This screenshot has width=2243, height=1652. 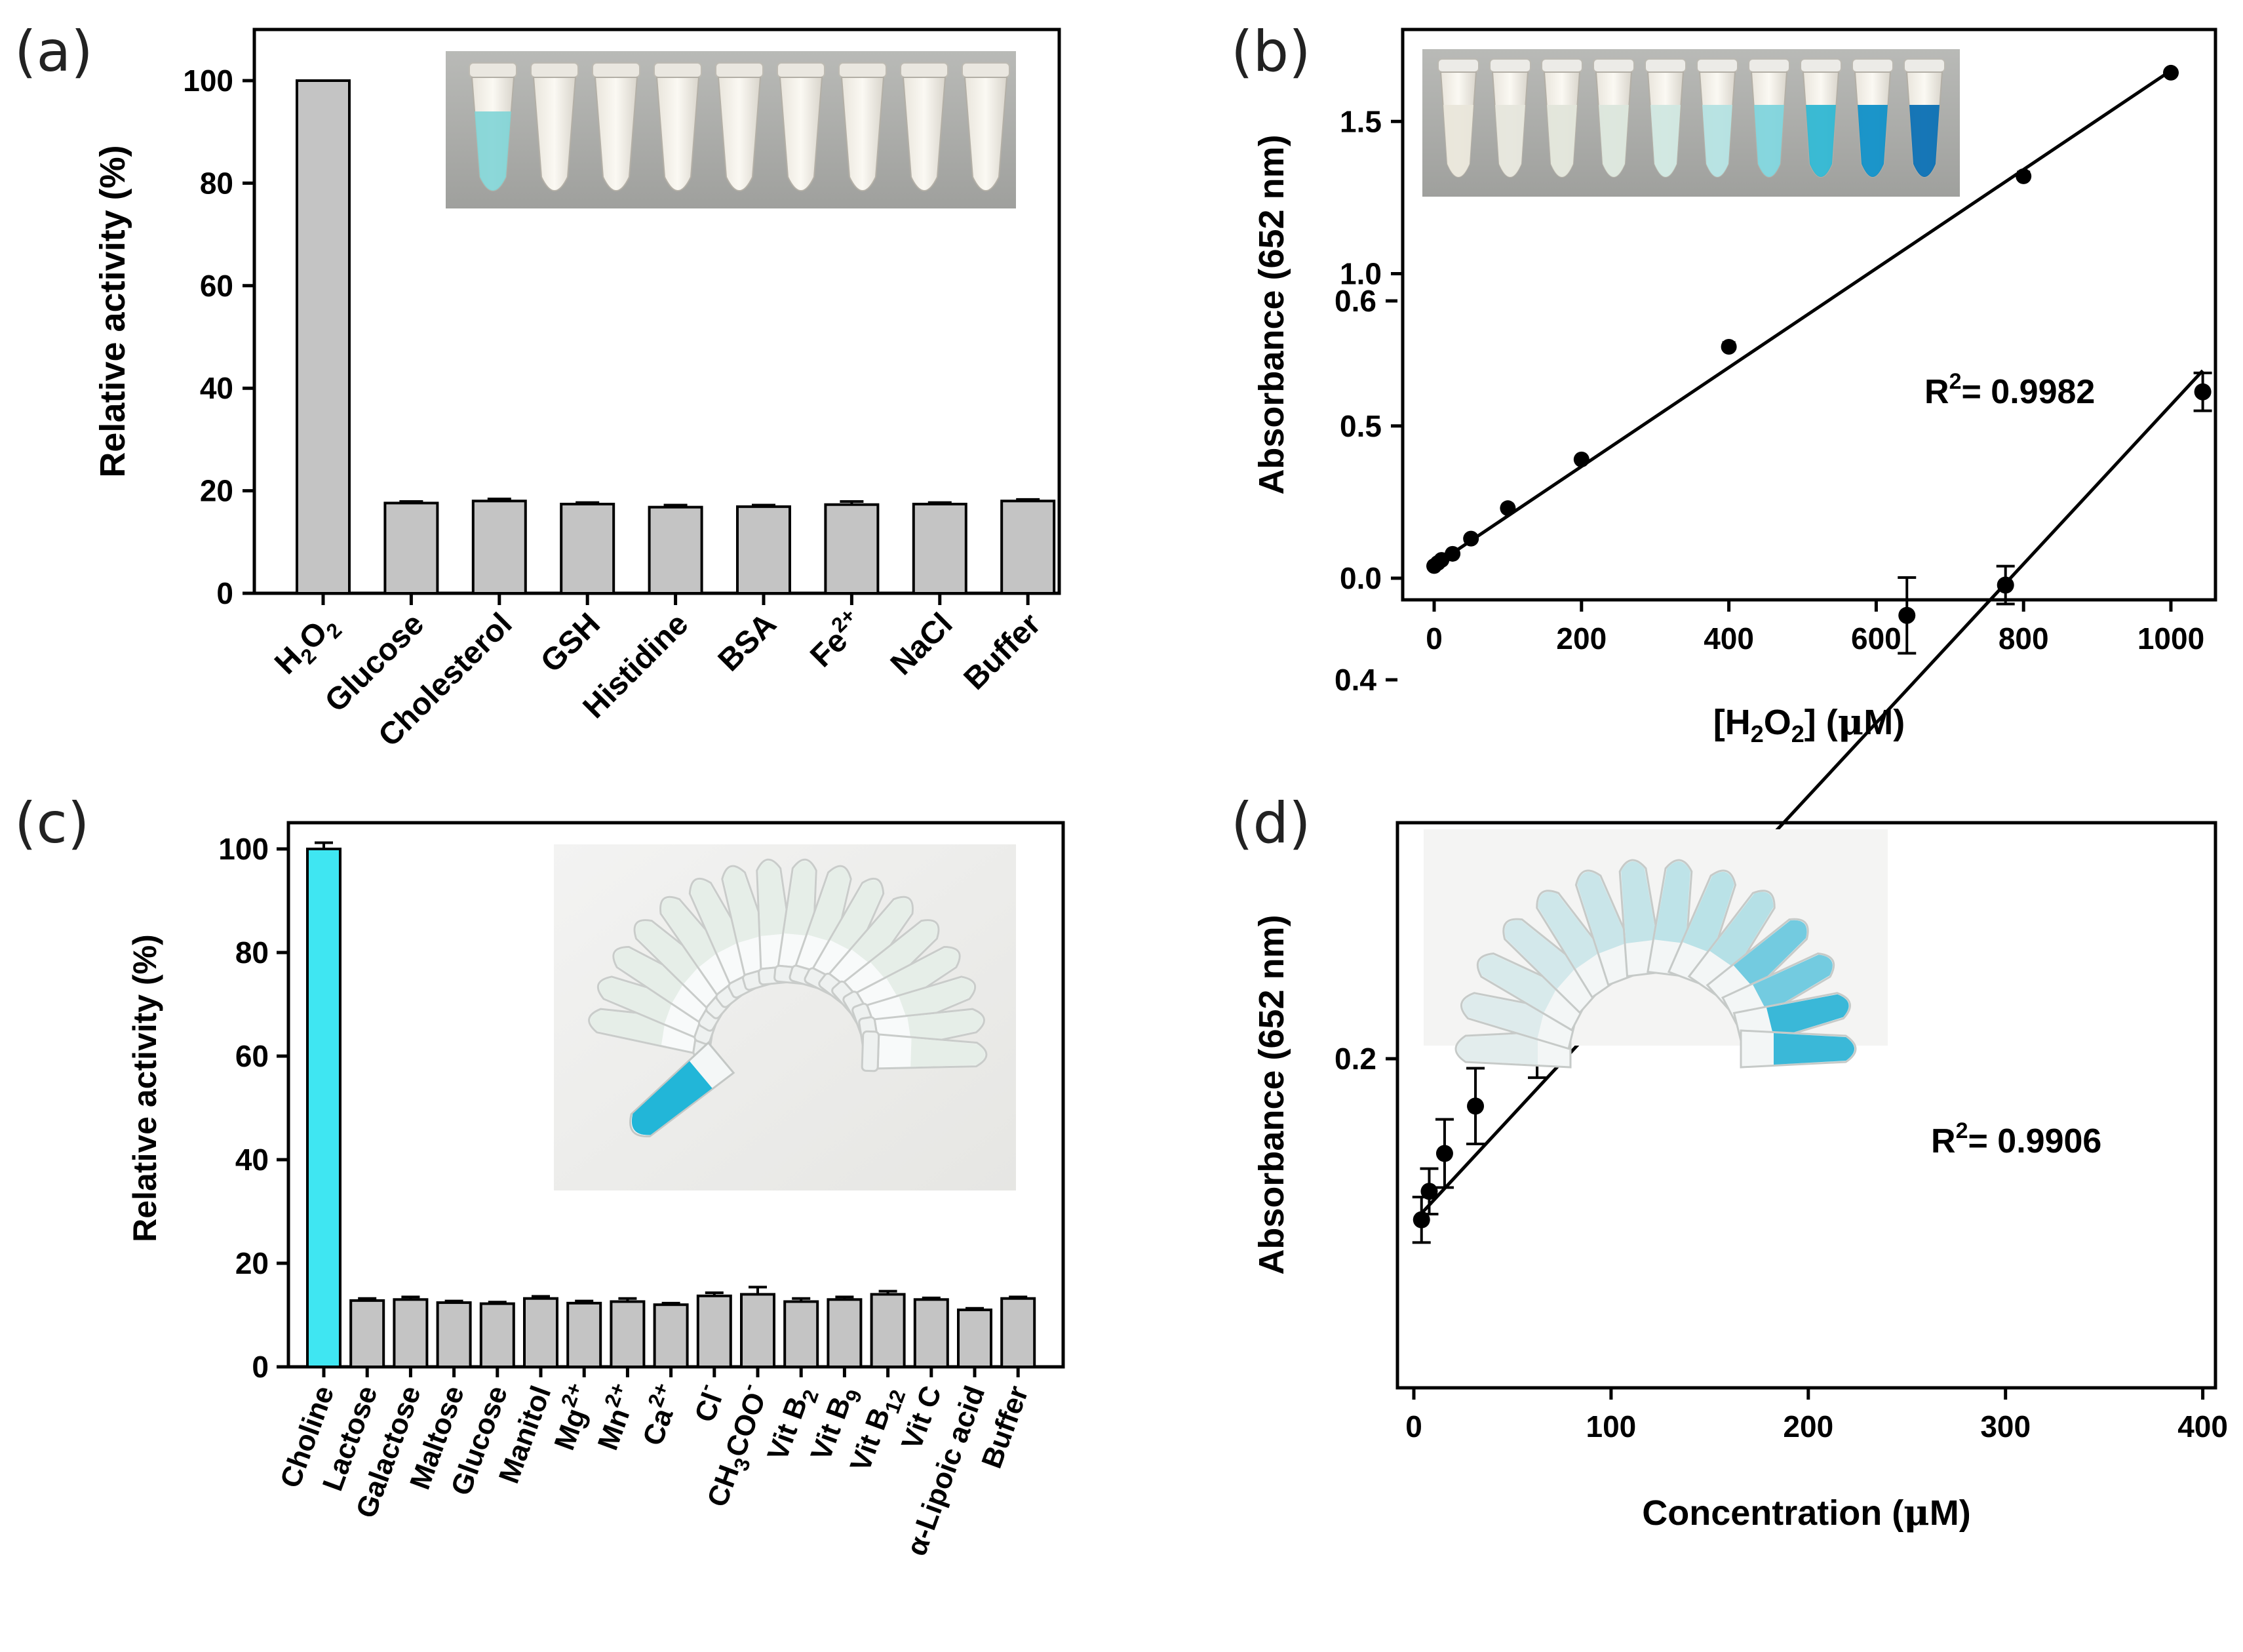 I want to click on x-tick-label: 1000, so click(x=2170, y=638).